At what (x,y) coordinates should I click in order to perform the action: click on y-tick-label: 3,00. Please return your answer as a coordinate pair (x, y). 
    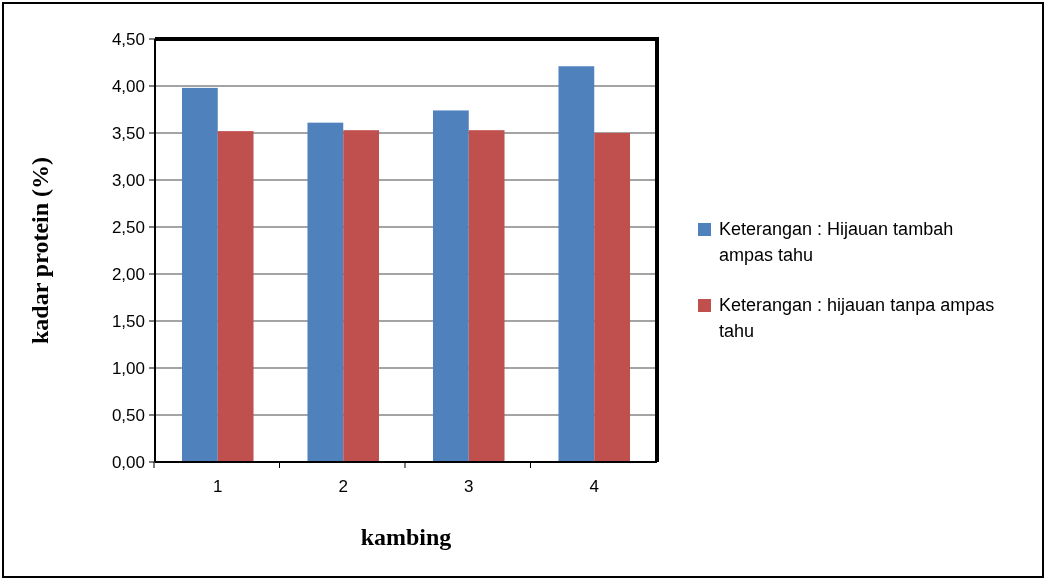
    Looking at the image, I should click on (128, 180).